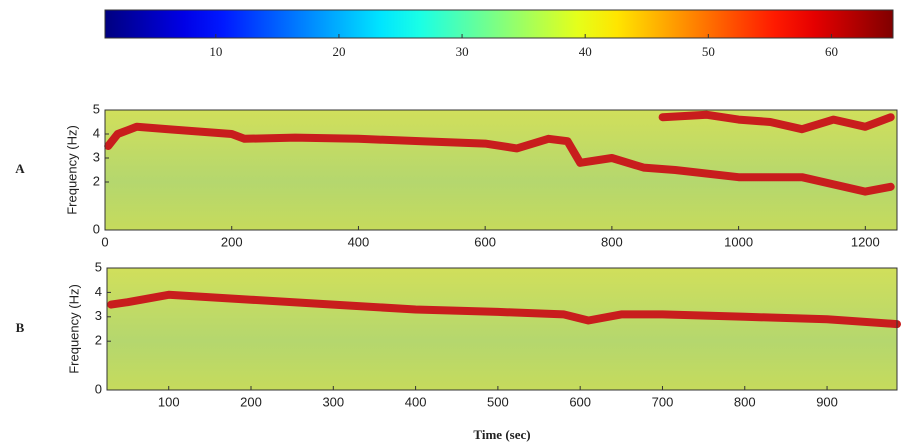 The image size is (901, 448). I want to click on x-tick-label: 1000, so click(738, 241).